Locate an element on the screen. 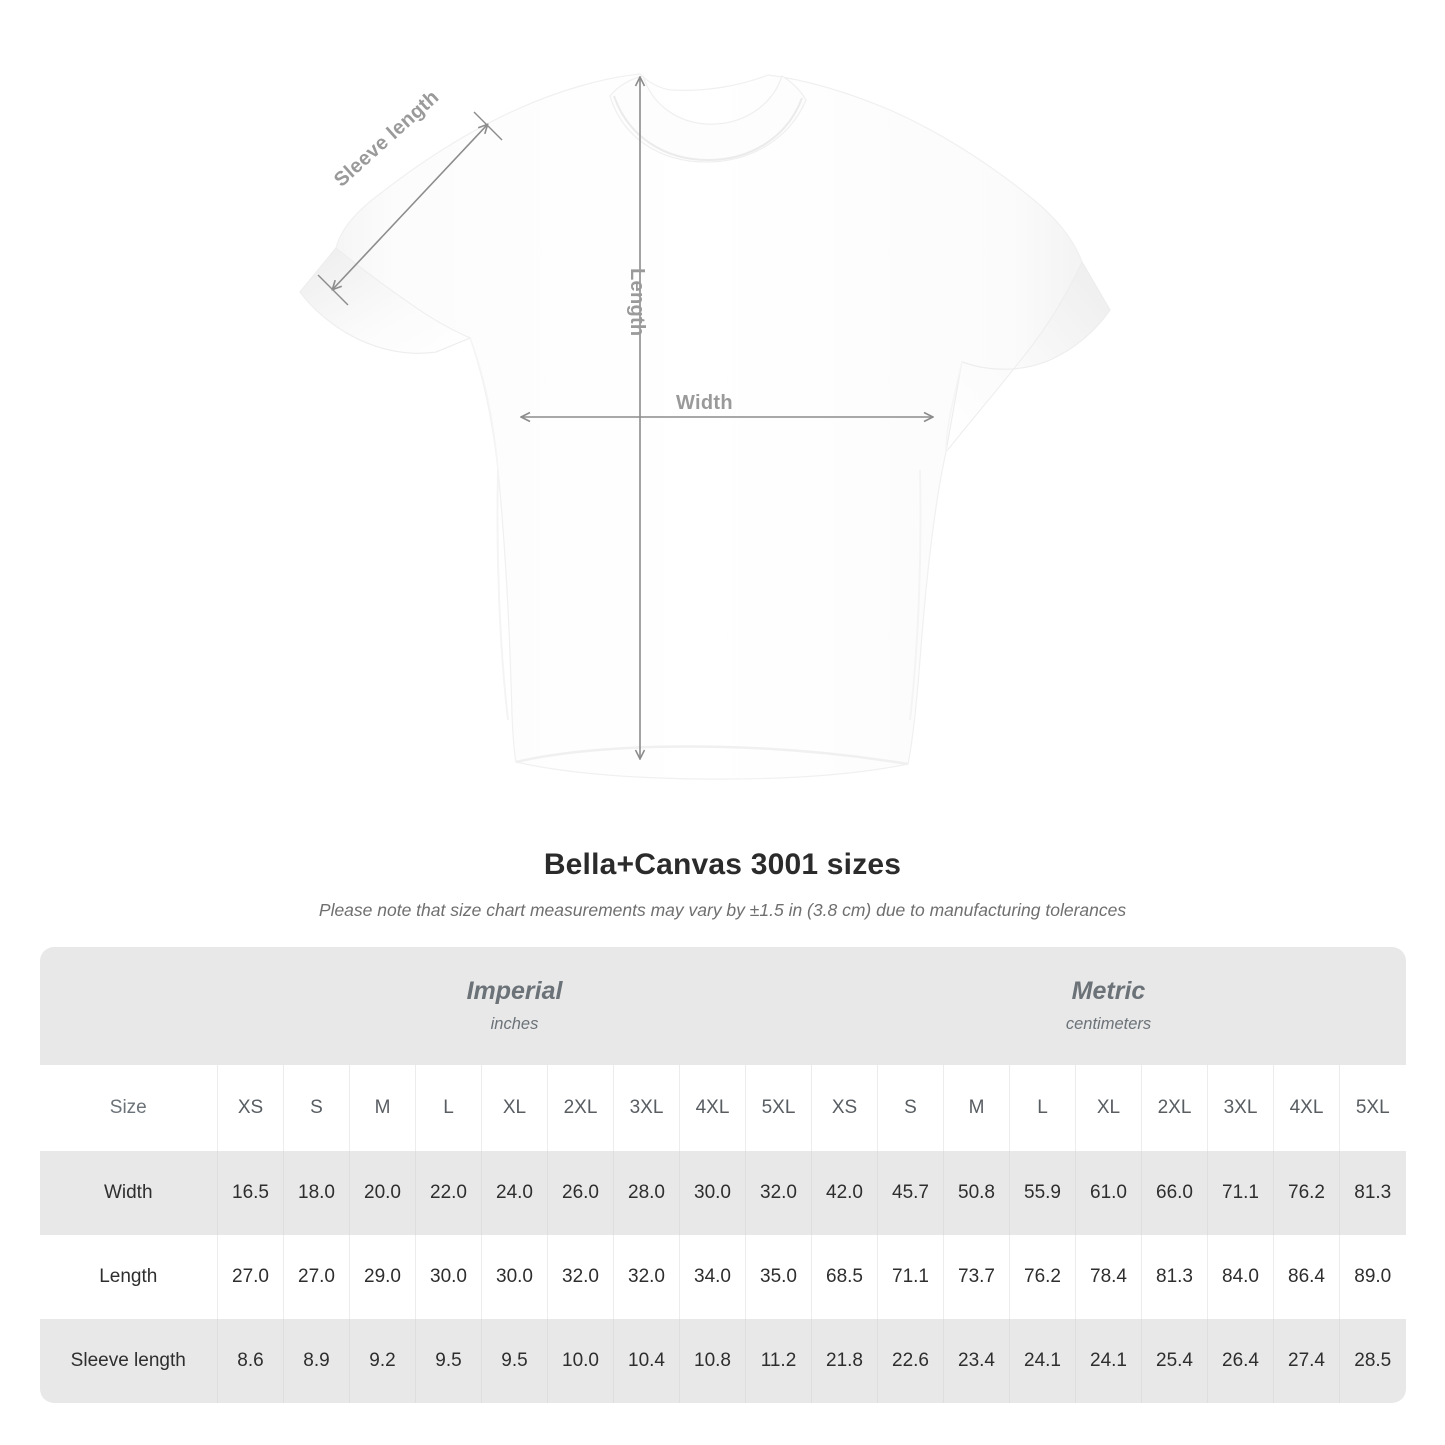 This screenshot has width=1445, height=1445. unit-banner-row: Imperial inches Metric centimeters is located at coordinates (722, 1006).